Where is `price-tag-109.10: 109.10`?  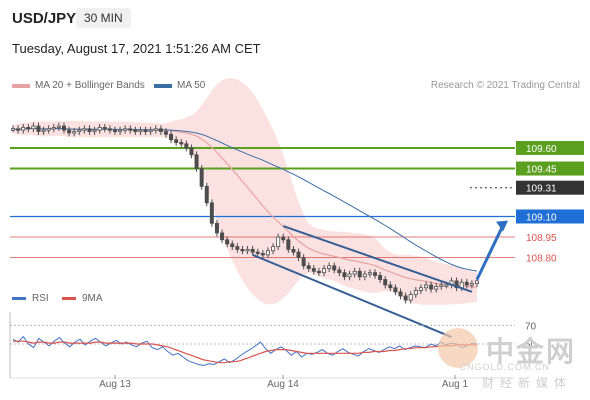 price-tag-109.10: 109.10 is located at coordinates (541, 217).